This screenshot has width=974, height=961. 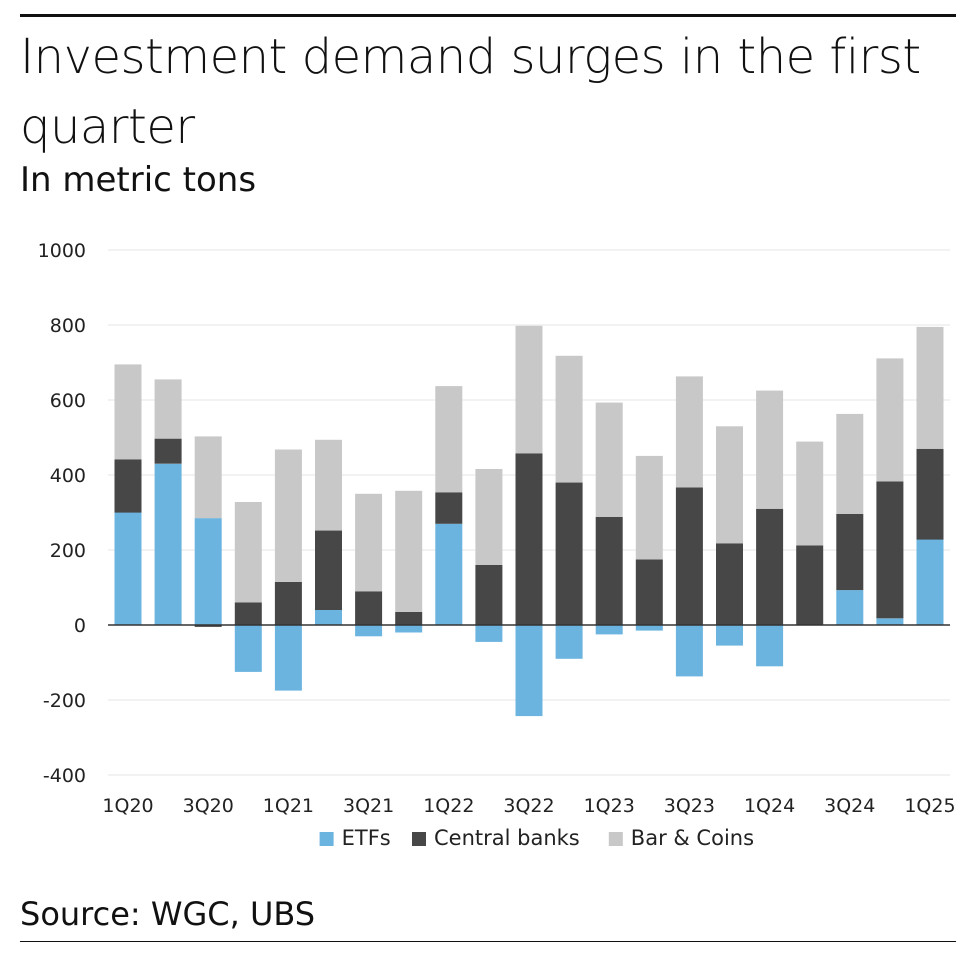 What do you see at coordinates (64, 701) in the screenshot?
I see `y-tick-label: -200` at bounding box center [64, 701].